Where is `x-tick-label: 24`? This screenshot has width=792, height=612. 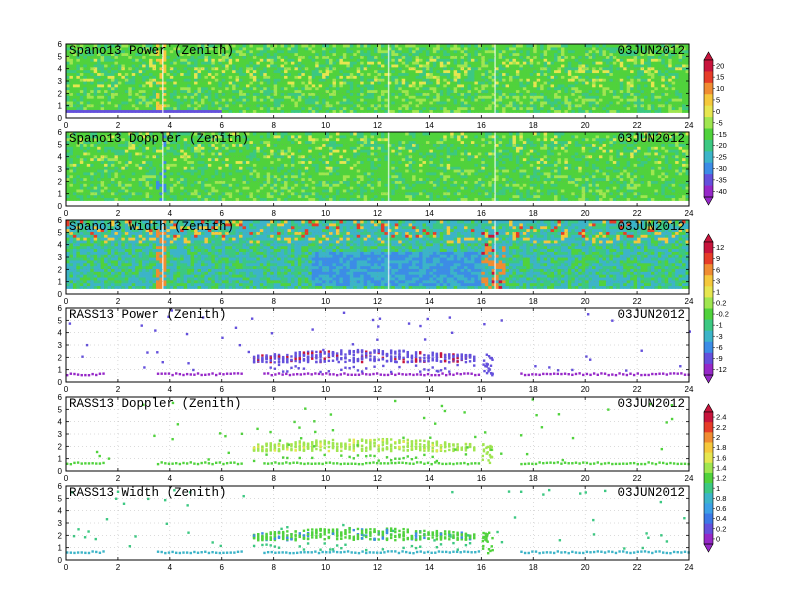 x-tick-label: 24 is located at coordinates (689, 125).